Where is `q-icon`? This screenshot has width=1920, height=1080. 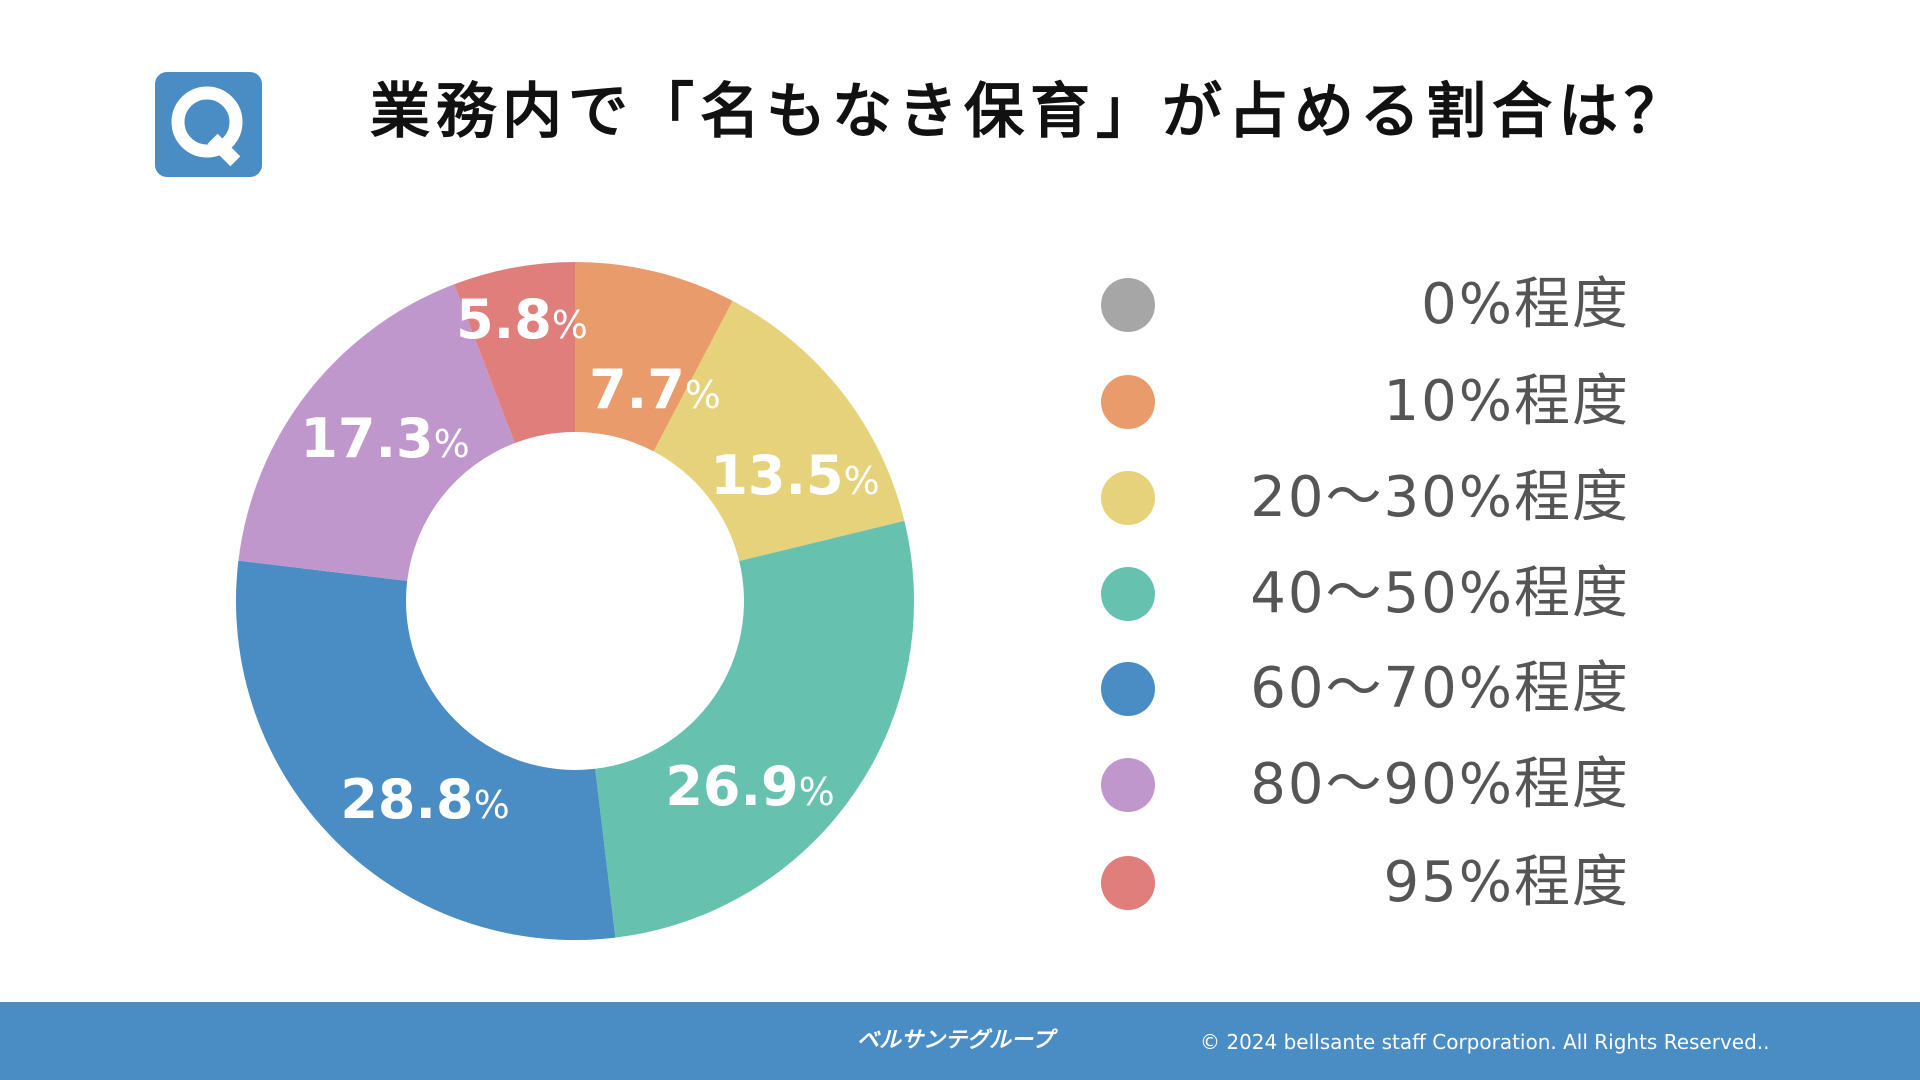 q-icon is located at coordinates (208, 124).